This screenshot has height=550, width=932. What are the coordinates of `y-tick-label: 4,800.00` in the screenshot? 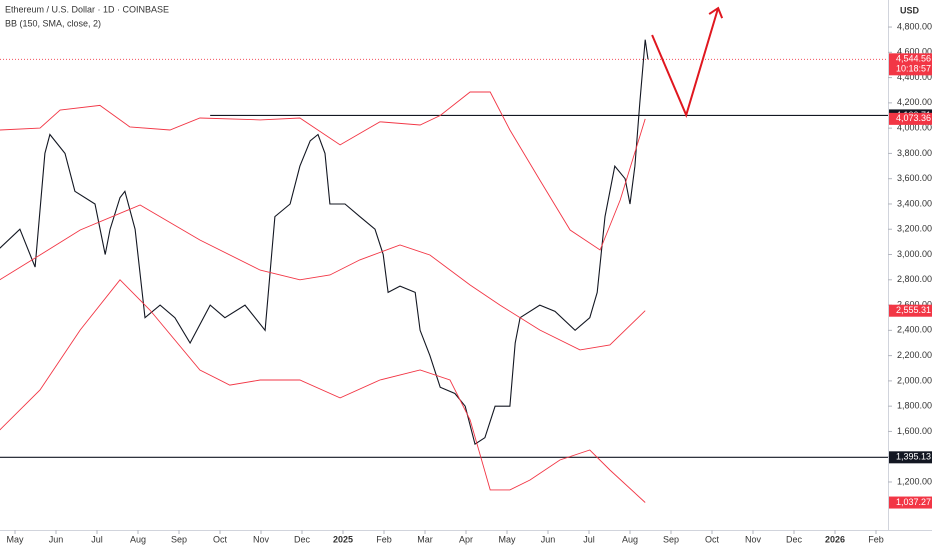 It's located at (914, 26).